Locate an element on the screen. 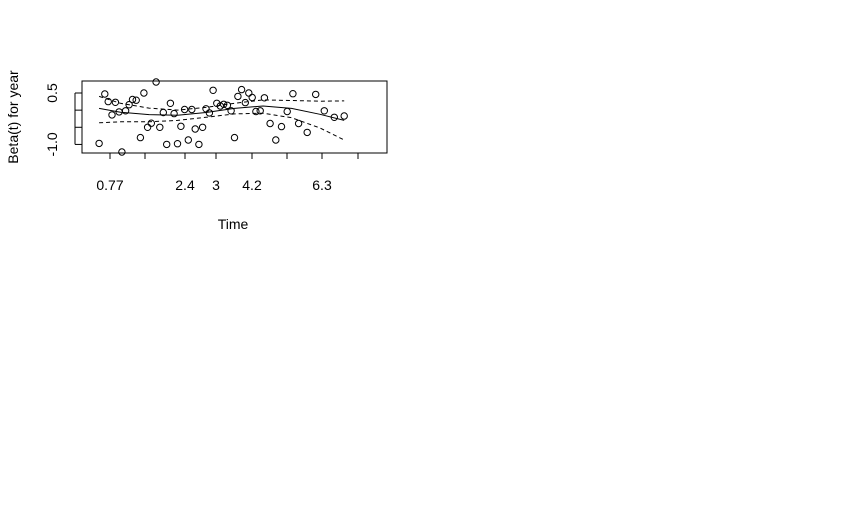 The width and height of the screenshot is (858, 511). y-axis-label: Beta(t) for year is located at coordinates (13, 117).